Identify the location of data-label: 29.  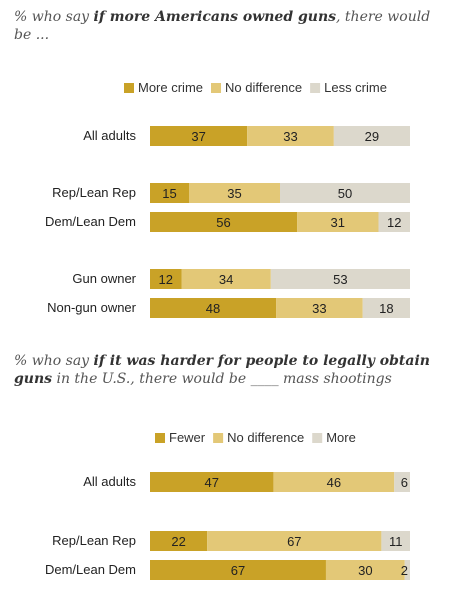
(372, 136).